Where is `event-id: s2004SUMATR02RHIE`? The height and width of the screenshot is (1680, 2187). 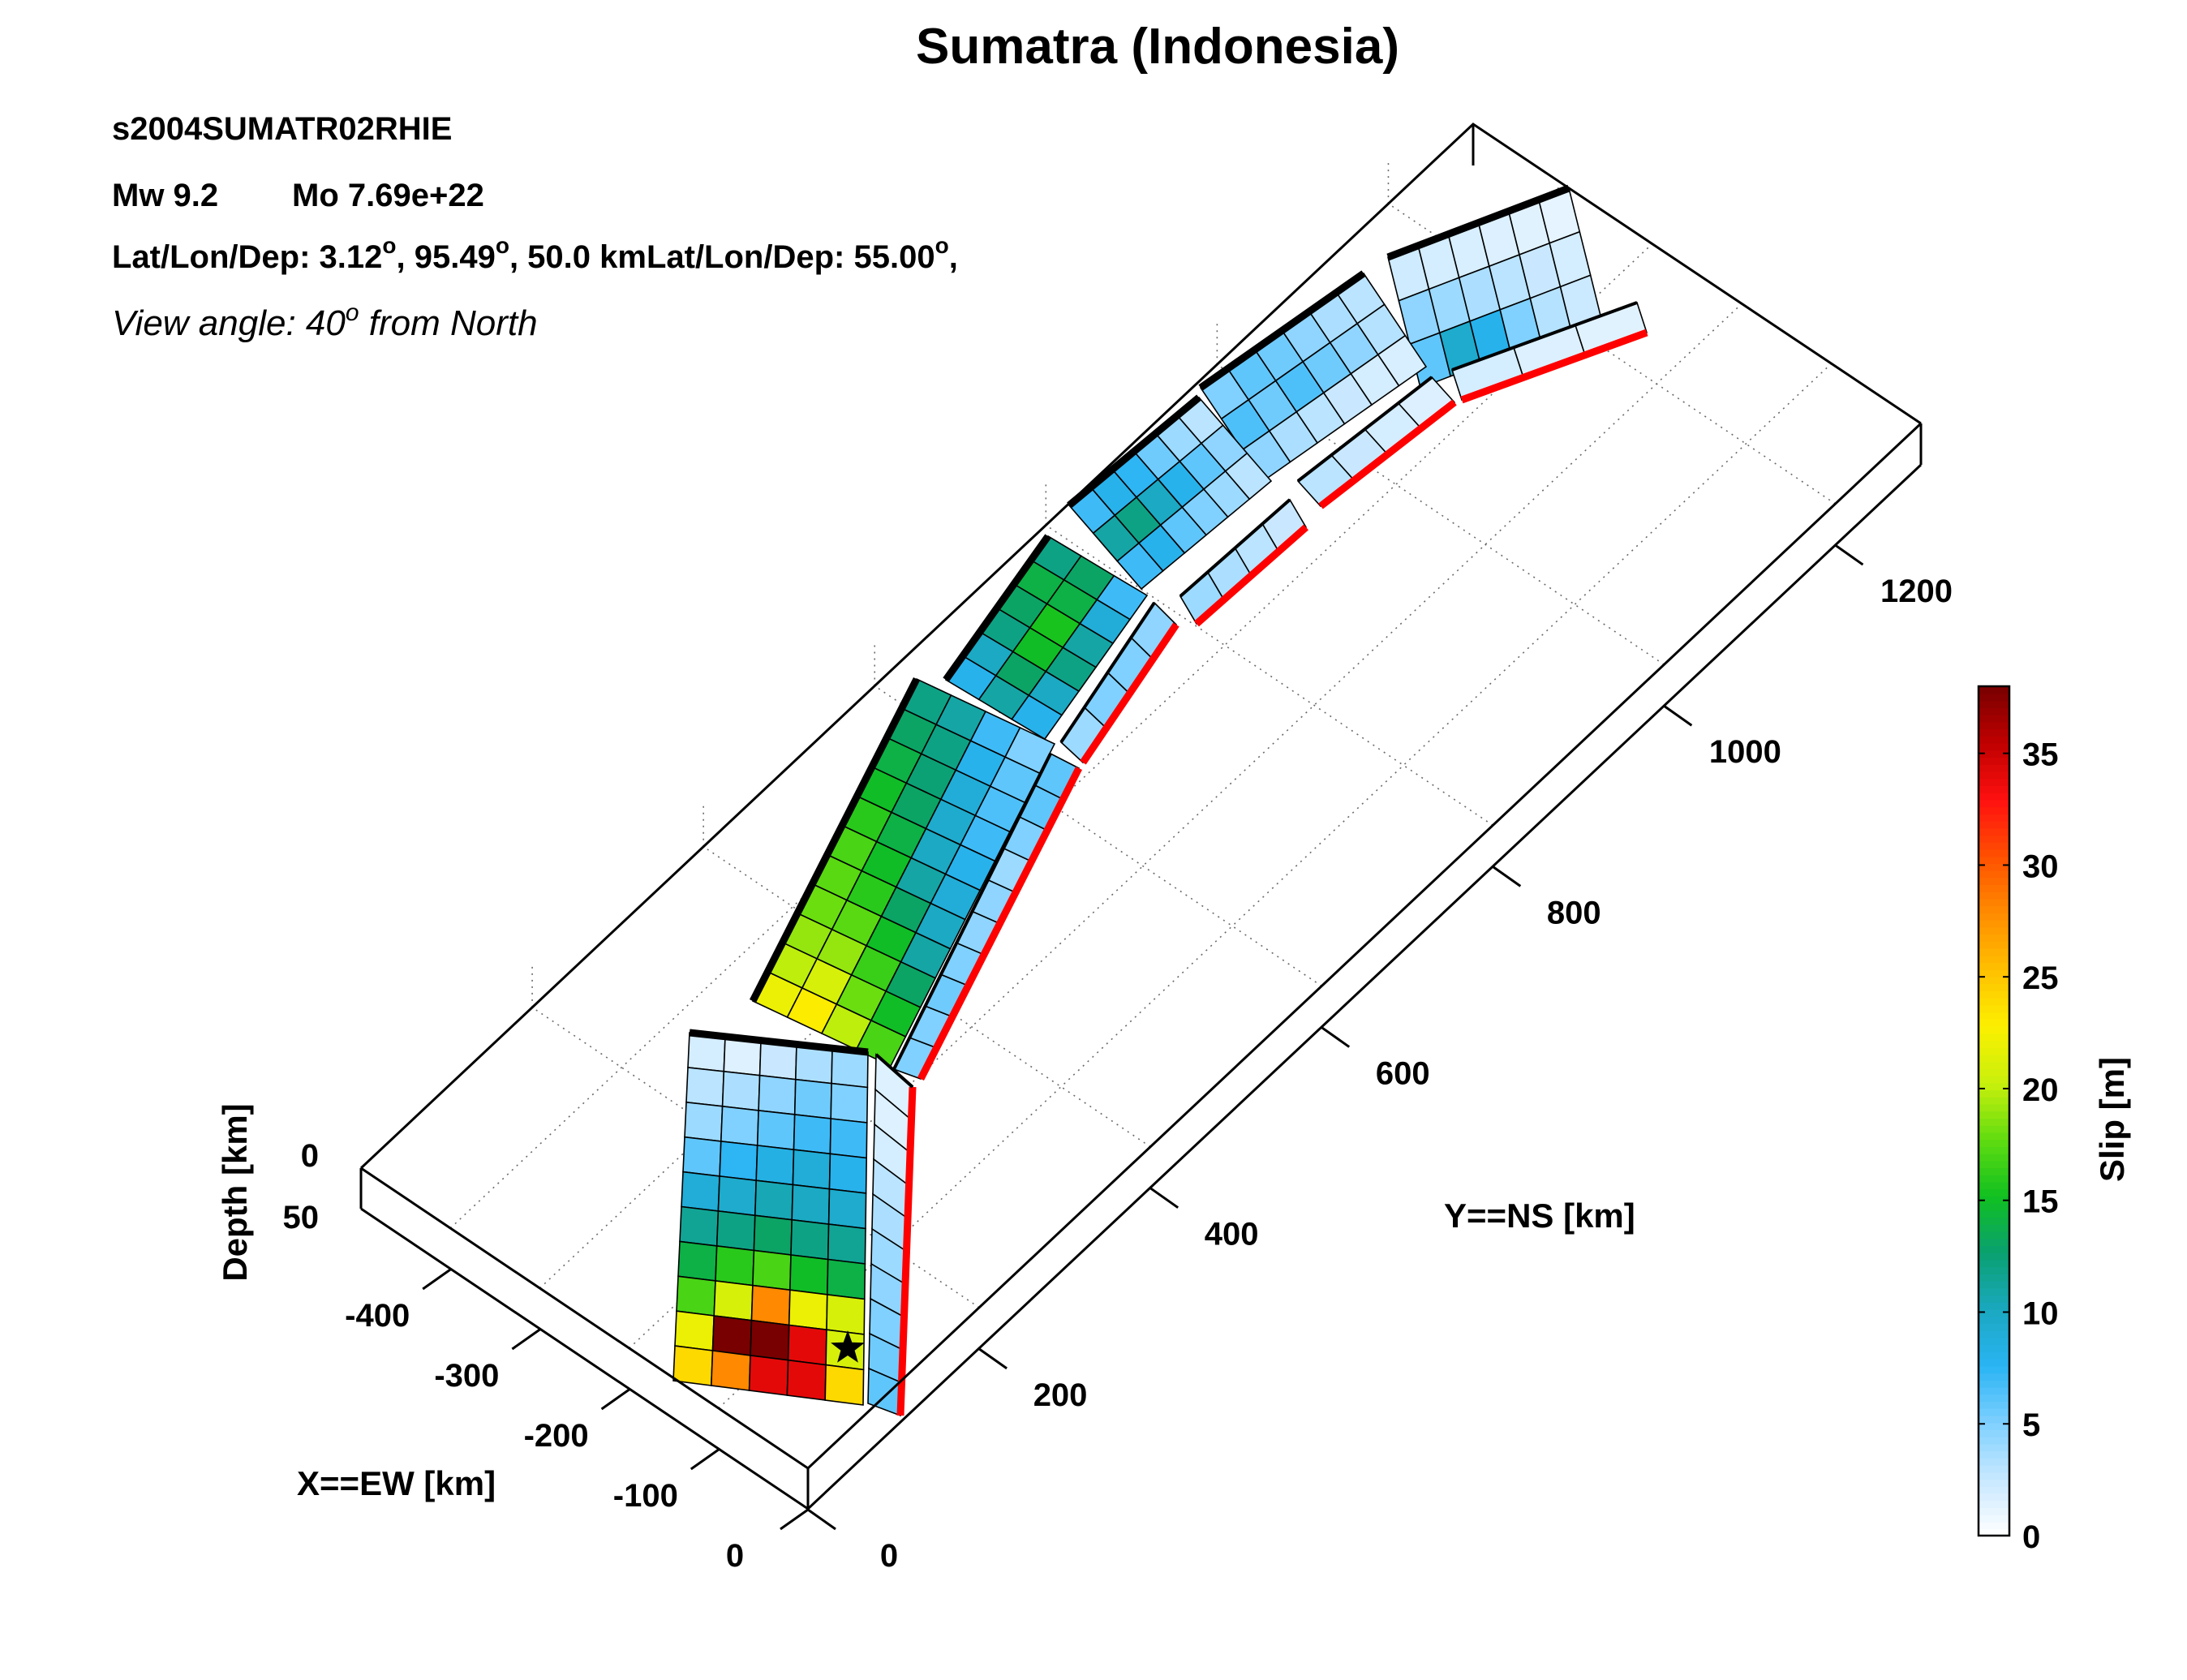
event-id: s2004SUMATR02RHIE is located at coordinates (282, 129).